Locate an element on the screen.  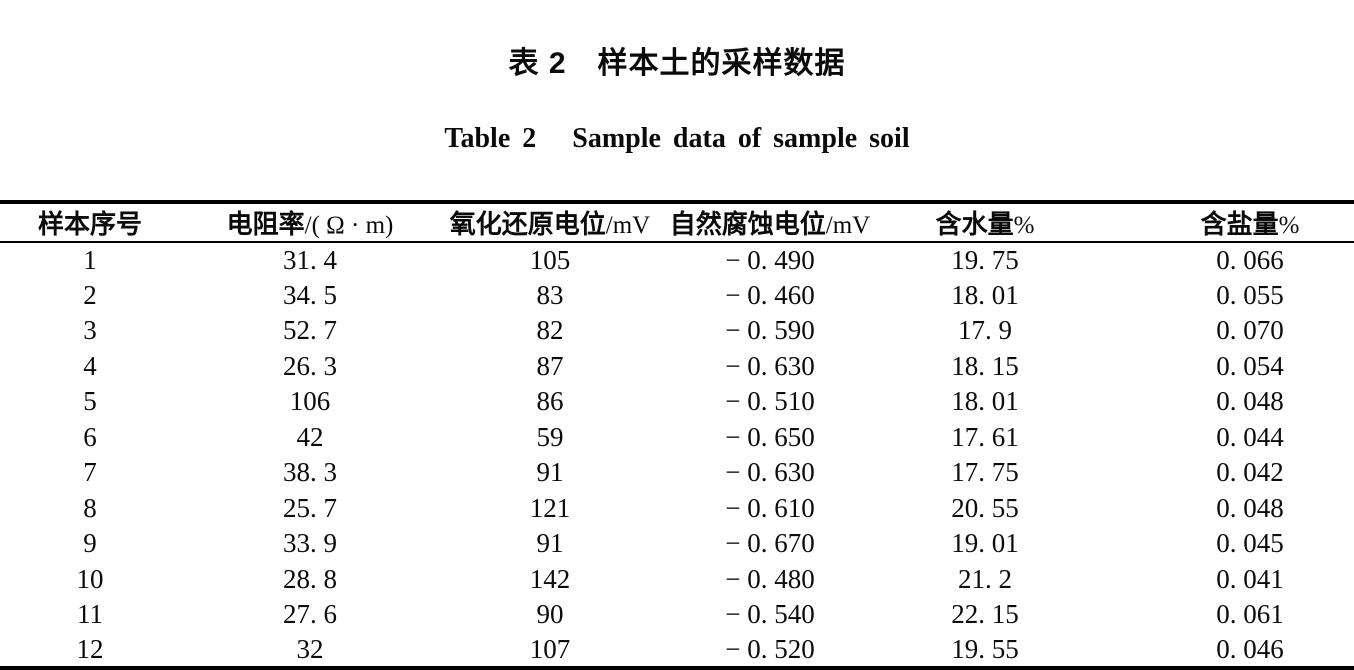
table-cell: 0. 045 is located at coordinates (1250, 543).